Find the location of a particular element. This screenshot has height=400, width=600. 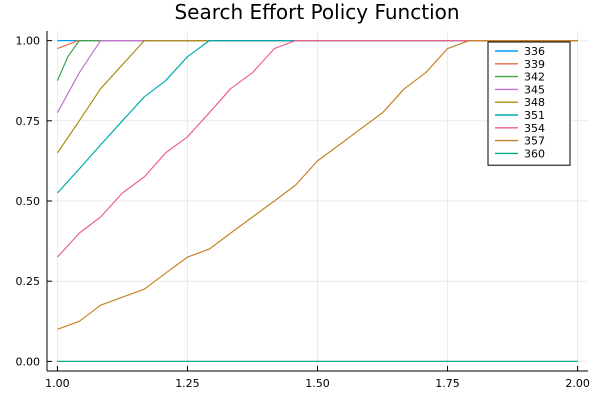

y-tick-label: 0.50 is located at coordinates (28, 201).